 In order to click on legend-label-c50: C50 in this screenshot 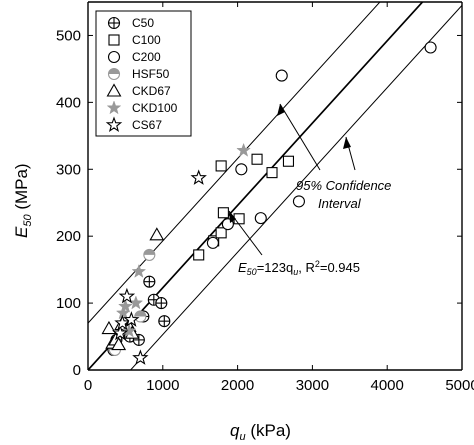, I will do `click(143, 23)`.